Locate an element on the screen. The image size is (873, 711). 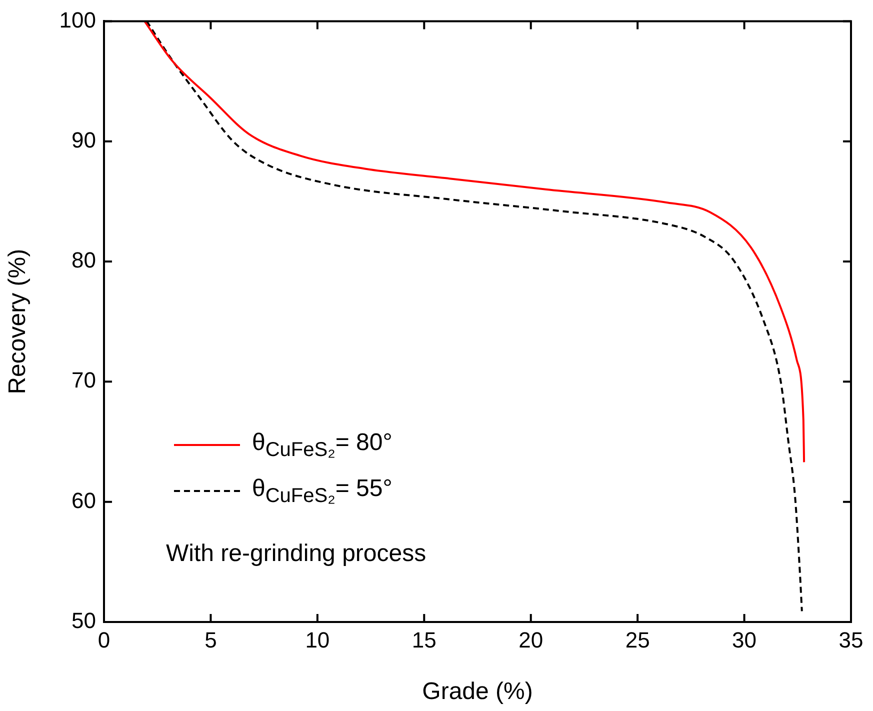
x-tick-label: 5 is located at coordinates (210, 639).